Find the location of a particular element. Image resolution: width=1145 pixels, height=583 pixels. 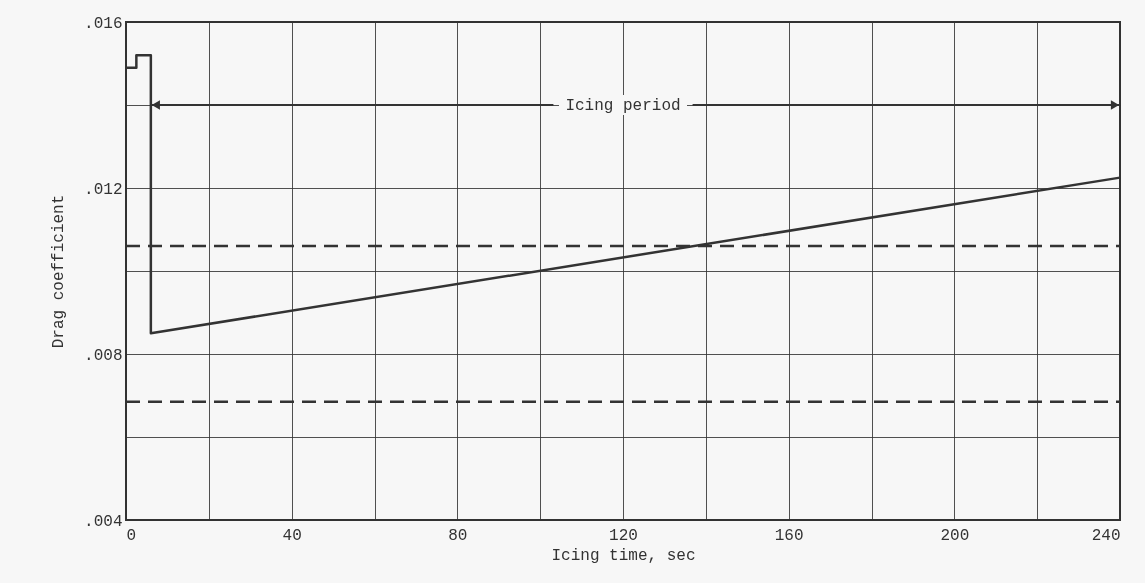

y-tick-label: .004 is located at coordinates (103, 521).